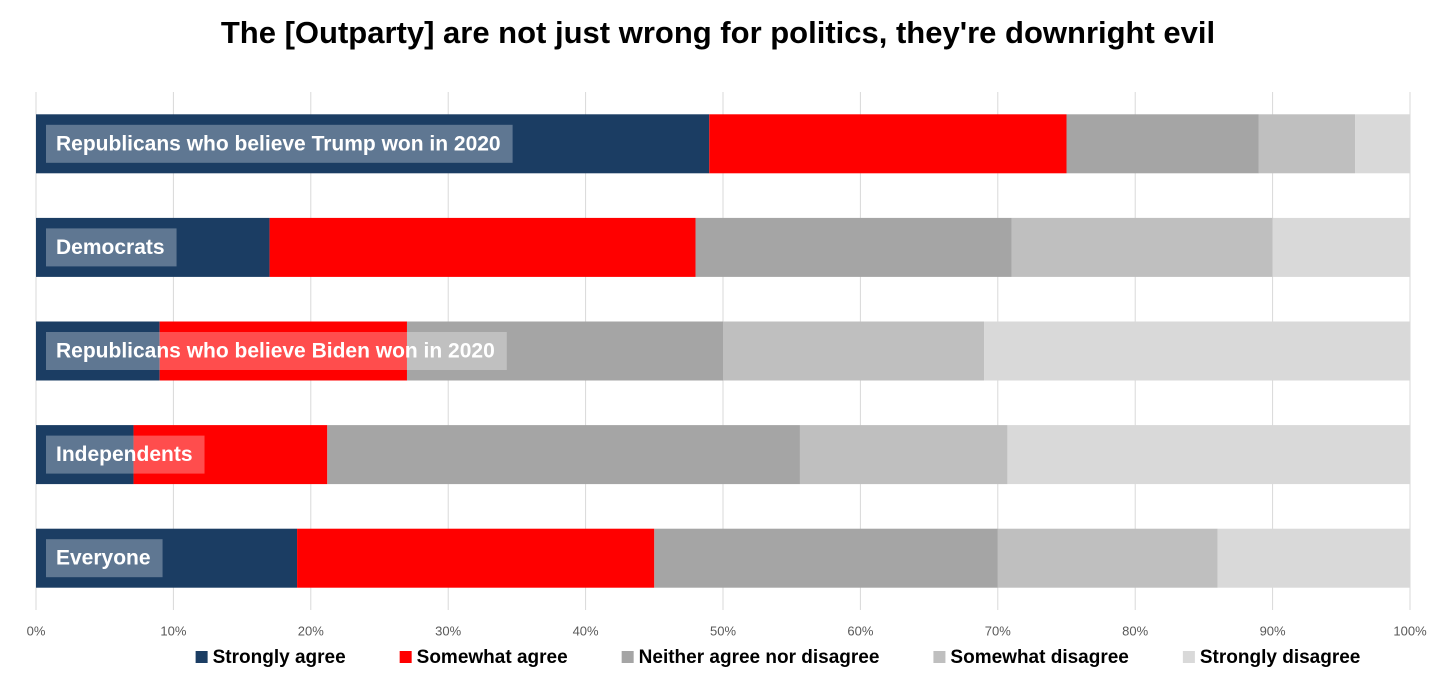 Image resolution: width=1440 pixels, height=683 pixels. I want to click on x-tick-label: 20%, so click(311, 630).